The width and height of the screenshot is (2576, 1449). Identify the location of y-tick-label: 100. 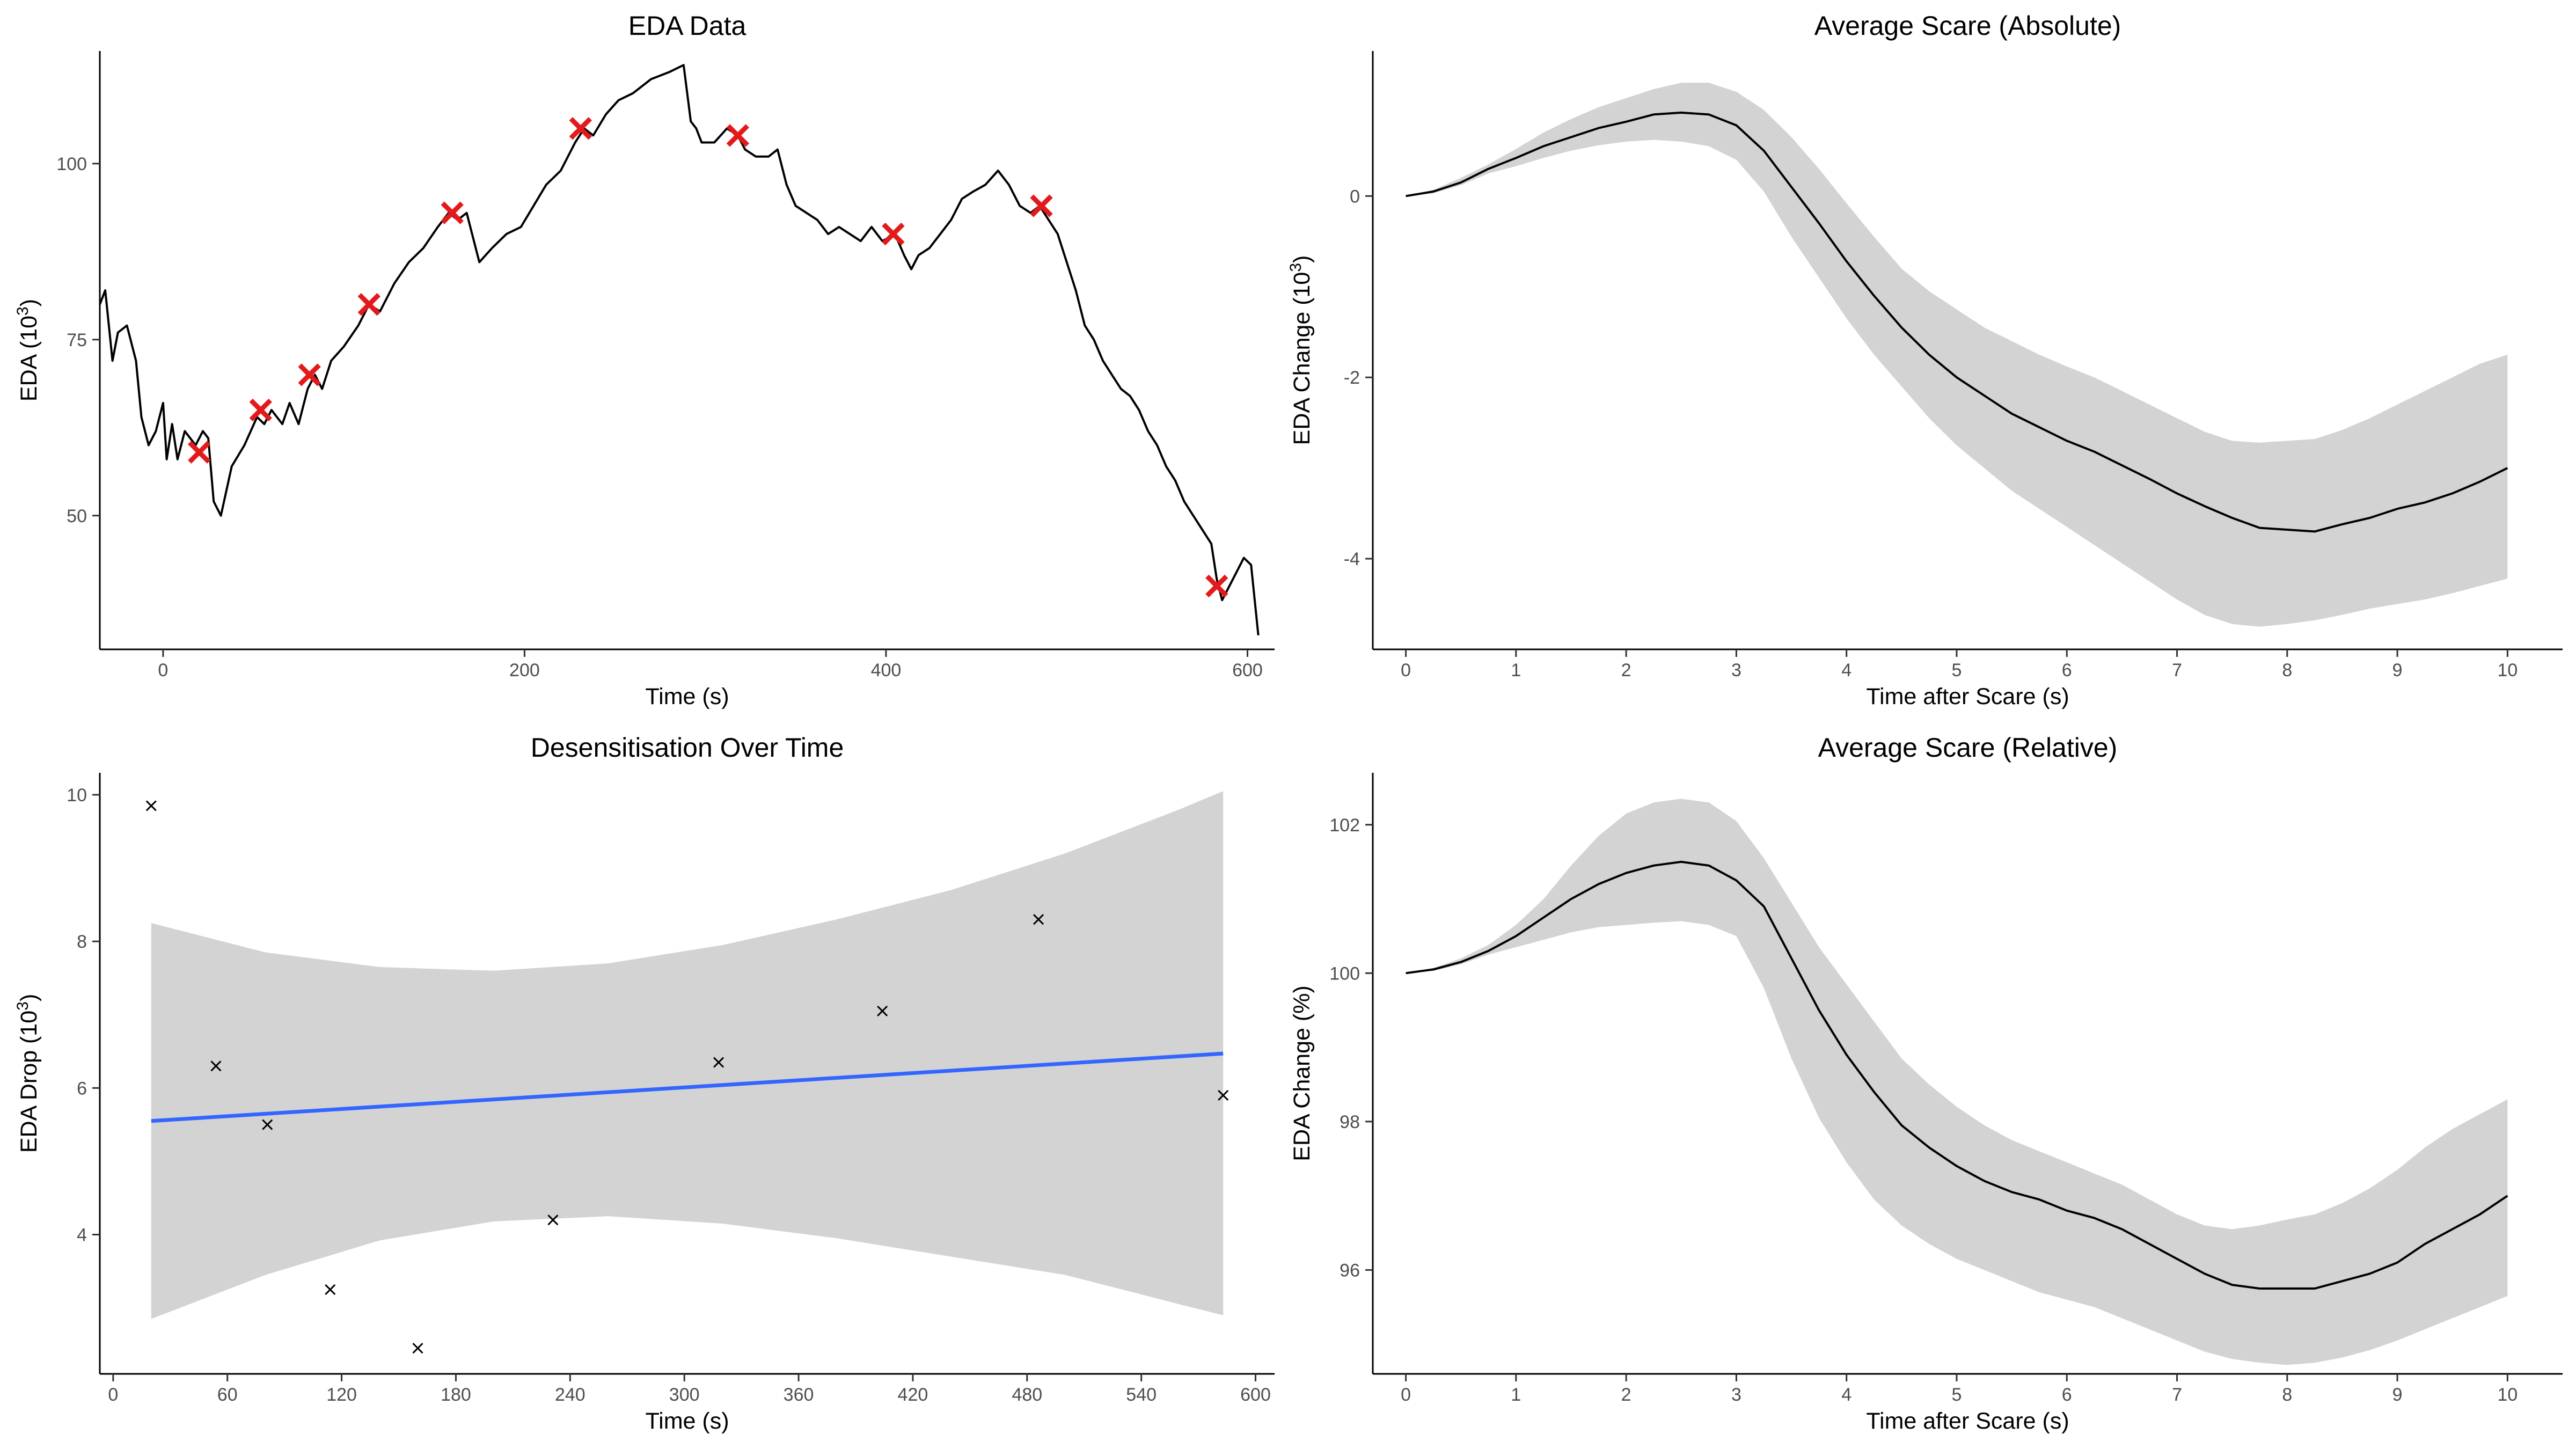
(1344, 973).